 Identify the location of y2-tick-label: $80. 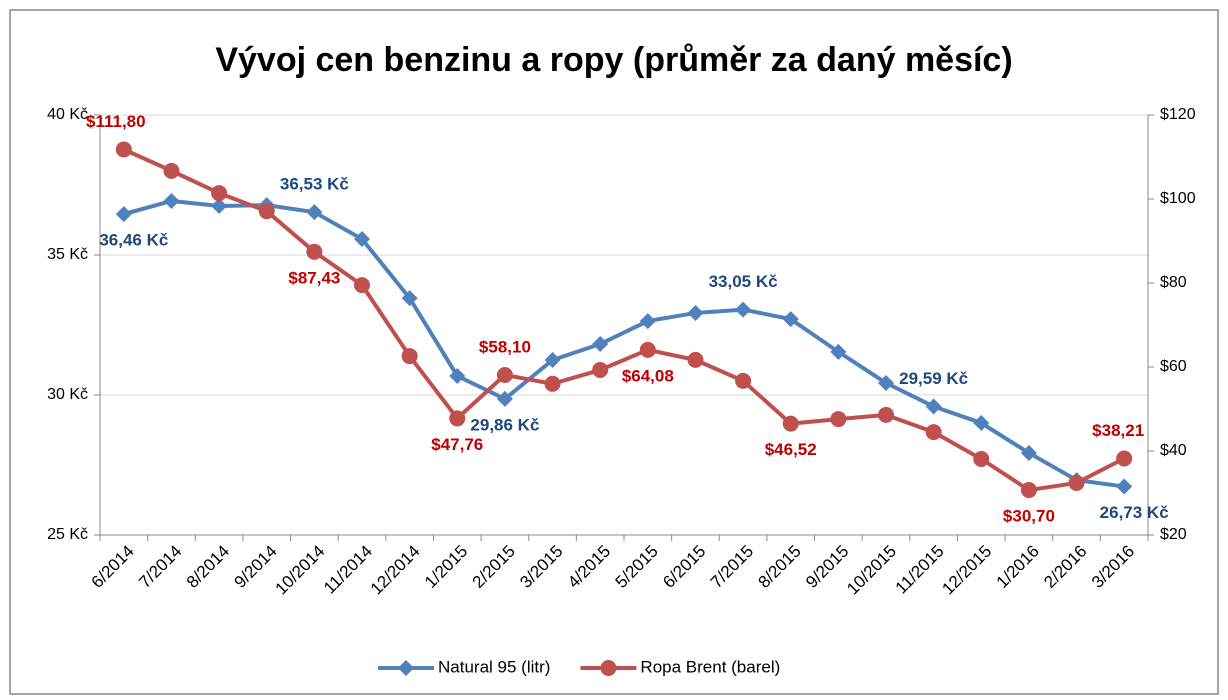
(1173, 282).